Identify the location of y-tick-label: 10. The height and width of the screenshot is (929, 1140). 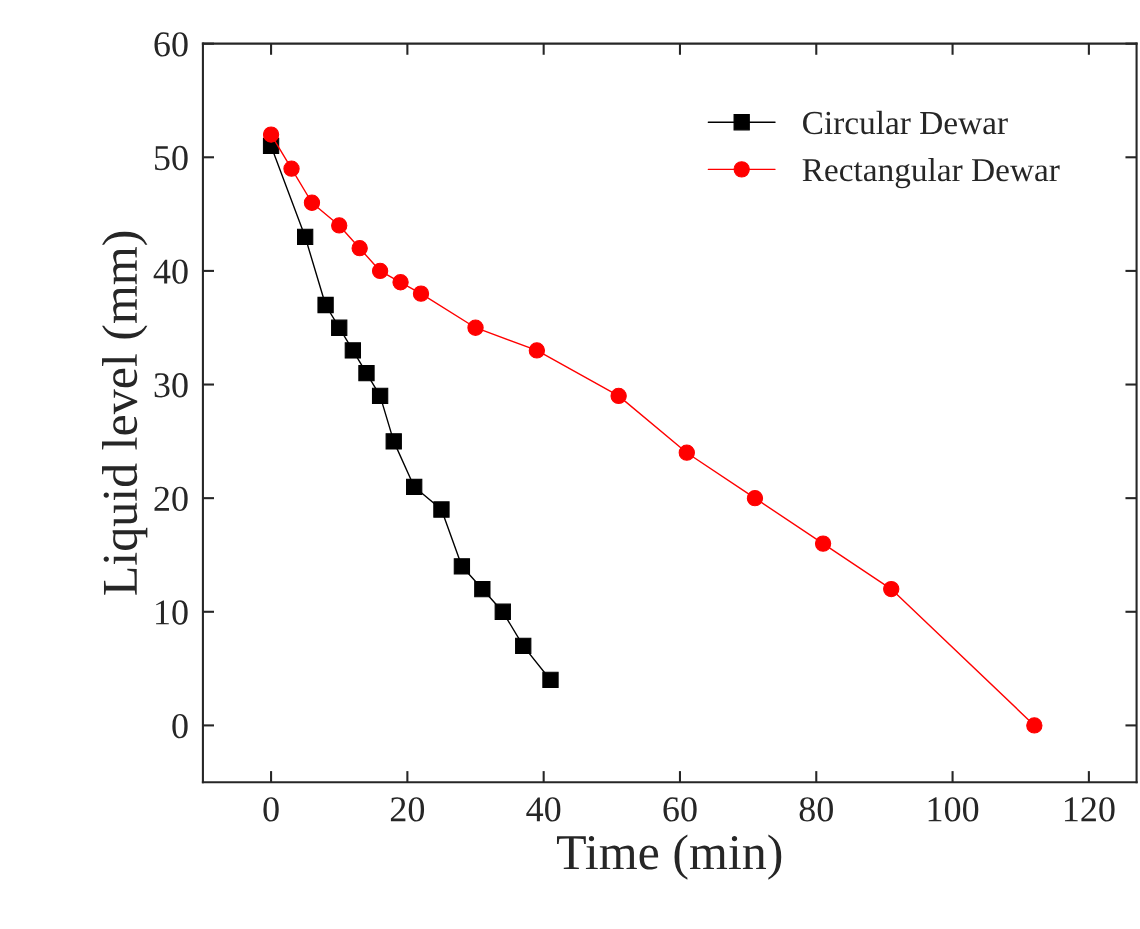
(172, 612).